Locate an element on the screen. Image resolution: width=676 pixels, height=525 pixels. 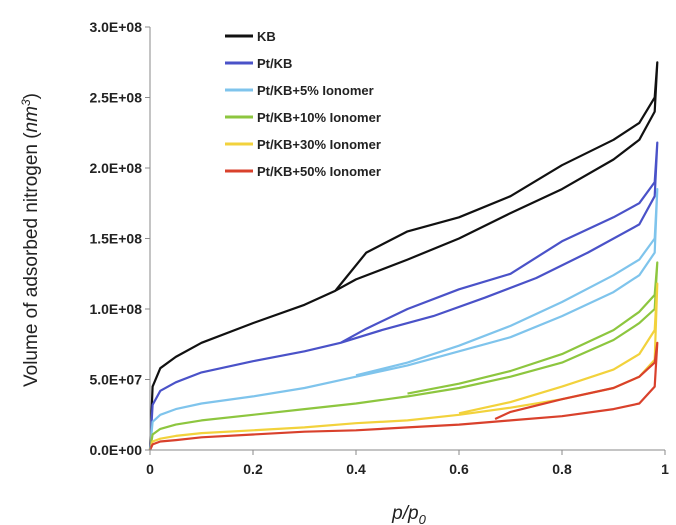
y-tick-label: 3.0E+08 is located at coordinates (115, 27).